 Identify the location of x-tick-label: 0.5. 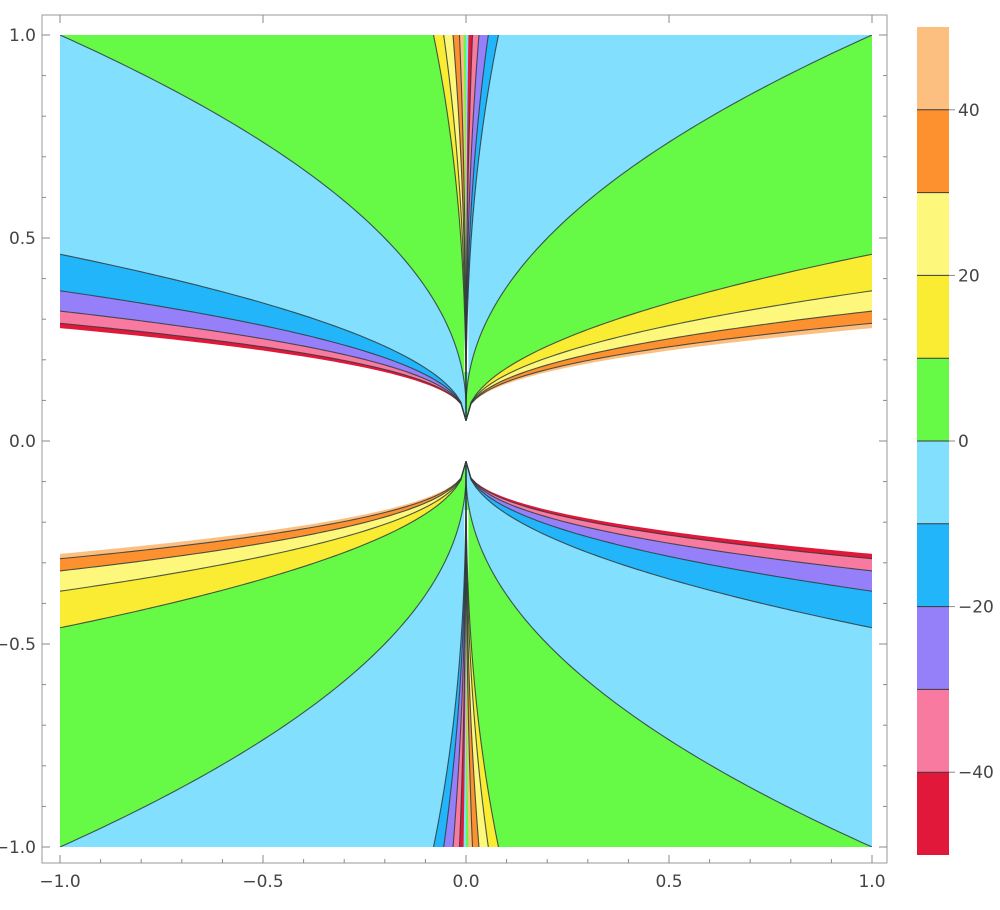
(668, 882).